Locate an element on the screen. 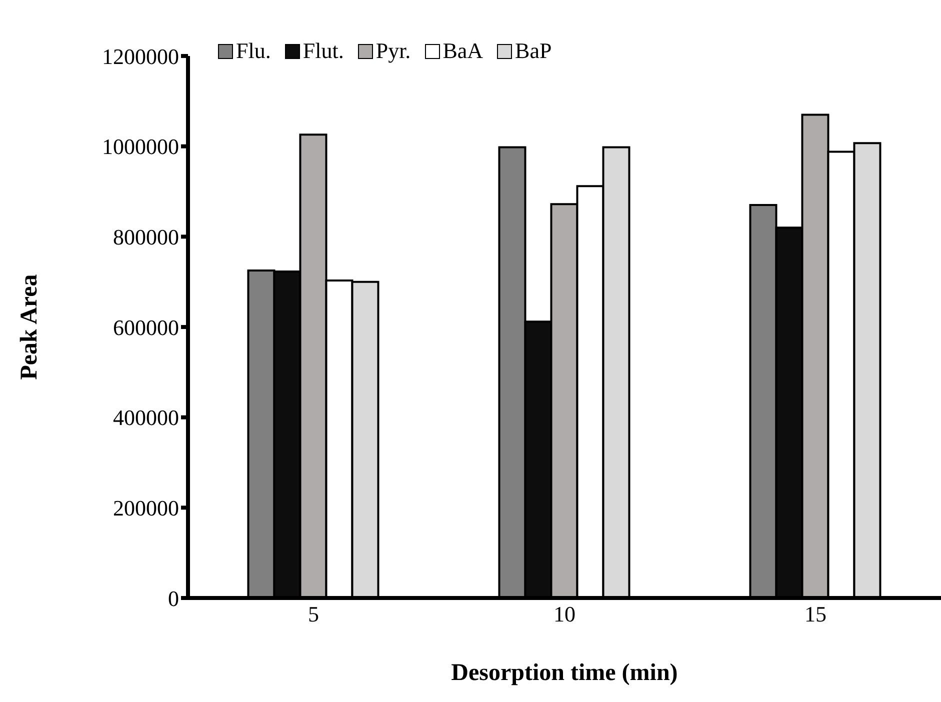 Image resolution: width=941 pixels, height=702 pixels. y-tick-label: 0 is located at coordinates (173, 598).